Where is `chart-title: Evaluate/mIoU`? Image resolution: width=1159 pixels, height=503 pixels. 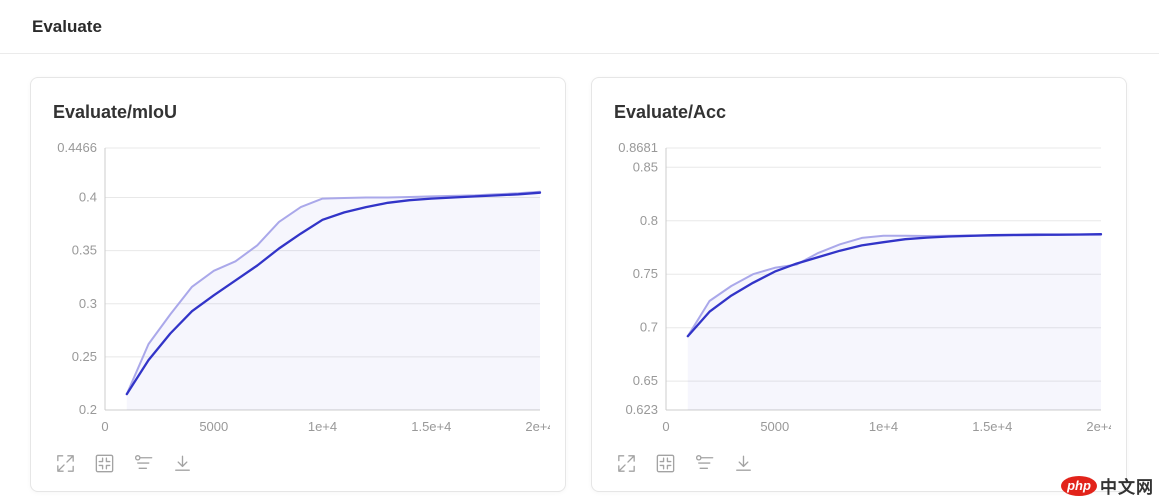
chart-title: Evaluate/mIoU is located at coordinates (115, 112).